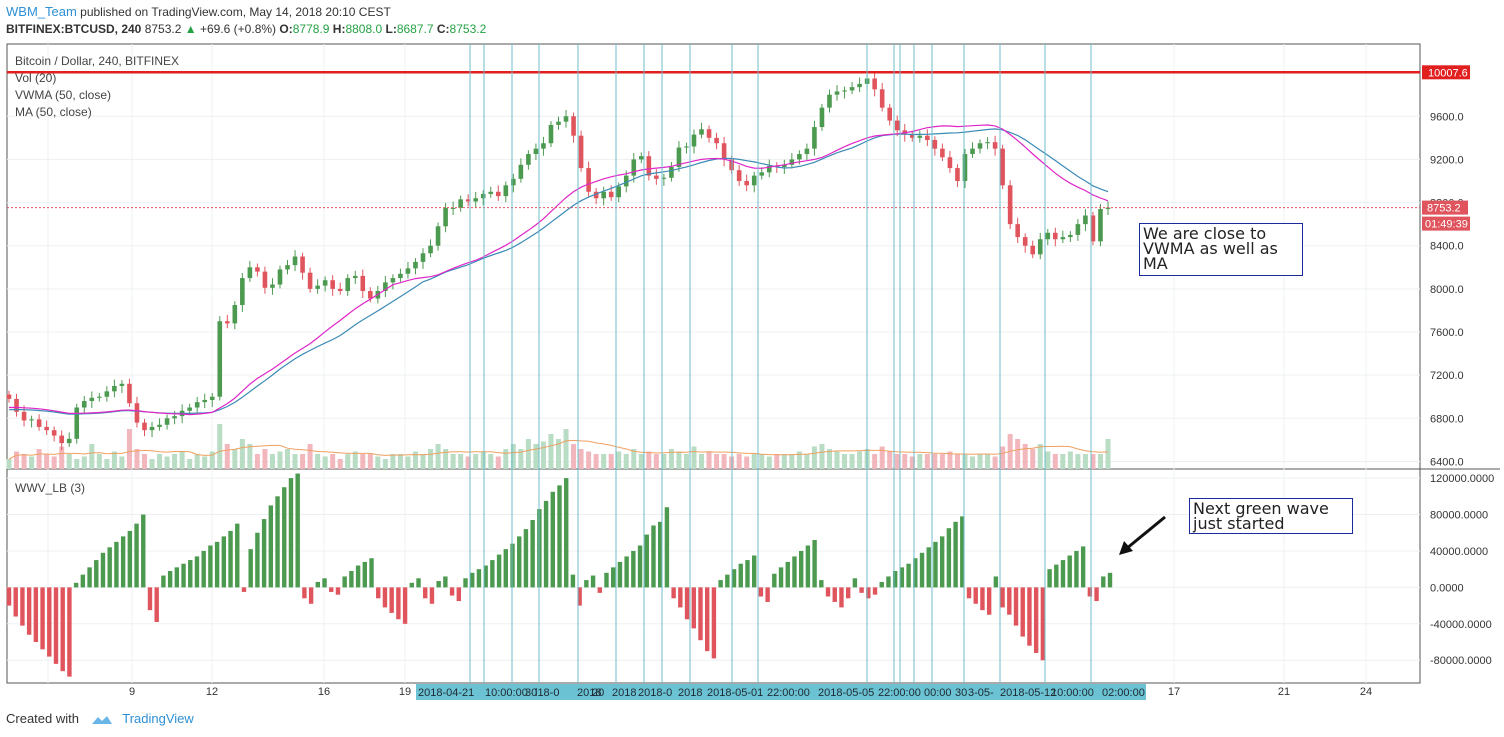 The image size is (1504, 737). What do you see at coordinates (42, 718) in the screenshot?
I see `created-with-label: Created with` at bounding box center [42, 718].